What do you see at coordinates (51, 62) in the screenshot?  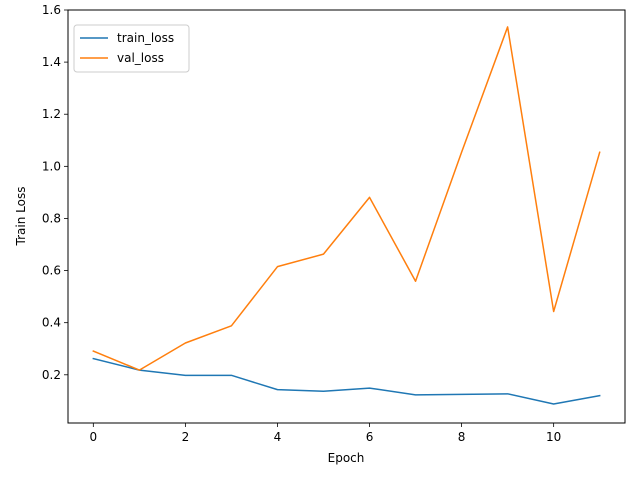 I see `y-tick-label: 1.4` at bounding box center [51, 62].